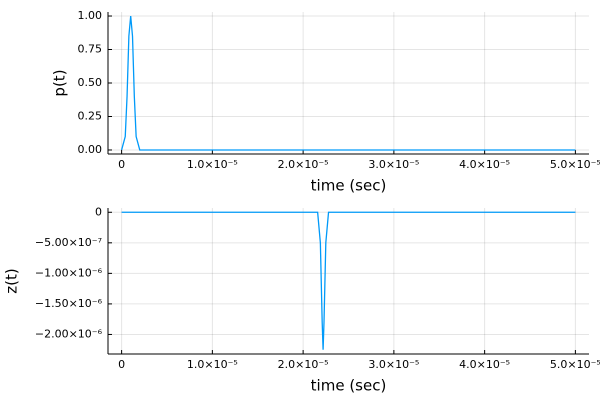  What do you see at coordinates (90, 15) in the screenshot?
I see `y-tick-label: 1.00` at bounding box center [90, 15].